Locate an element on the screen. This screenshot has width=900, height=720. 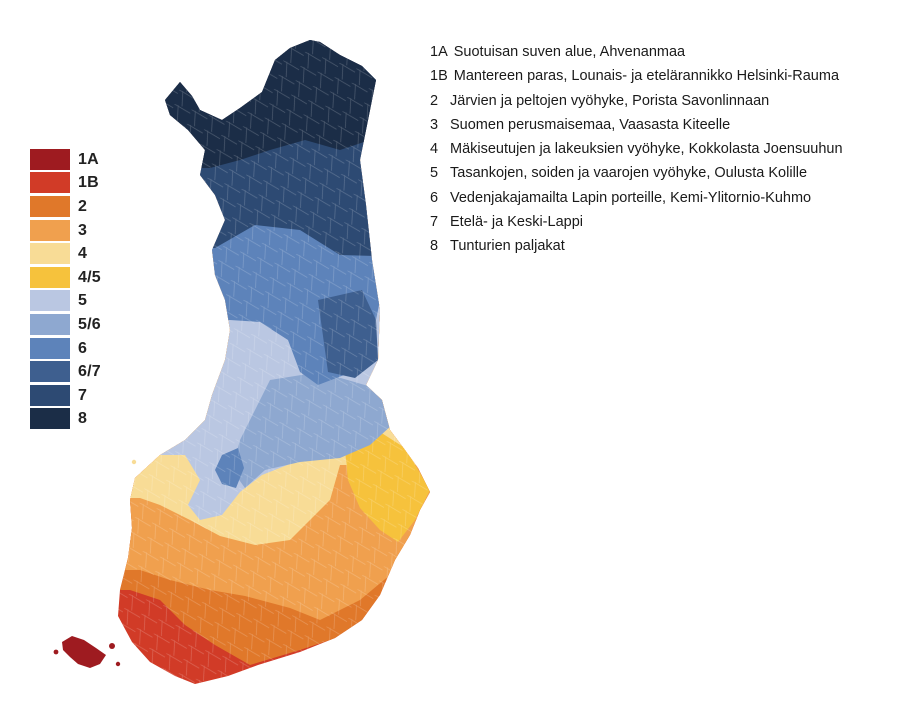
zone-code: 6 is located at coordinates (434, 197).